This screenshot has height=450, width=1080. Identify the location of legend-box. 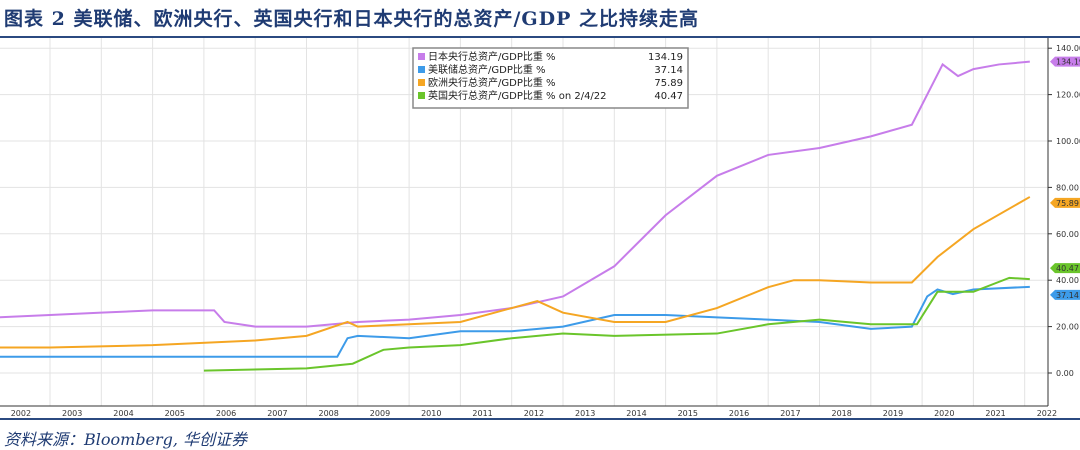
(550, 78).